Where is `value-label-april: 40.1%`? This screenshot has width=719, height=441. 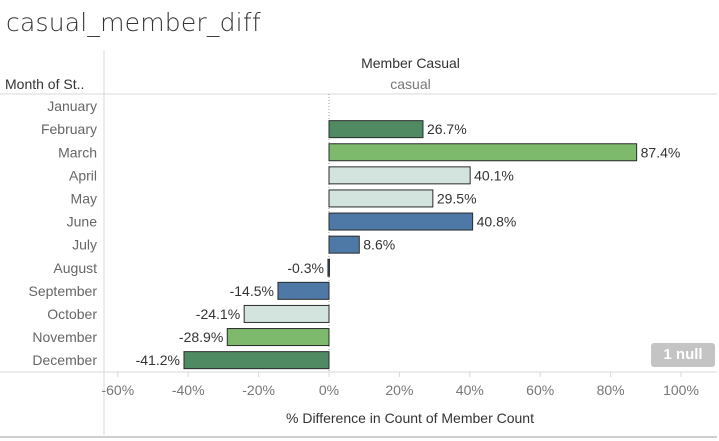
value-label-april: 40.1% is located at coordinates (494, 175).